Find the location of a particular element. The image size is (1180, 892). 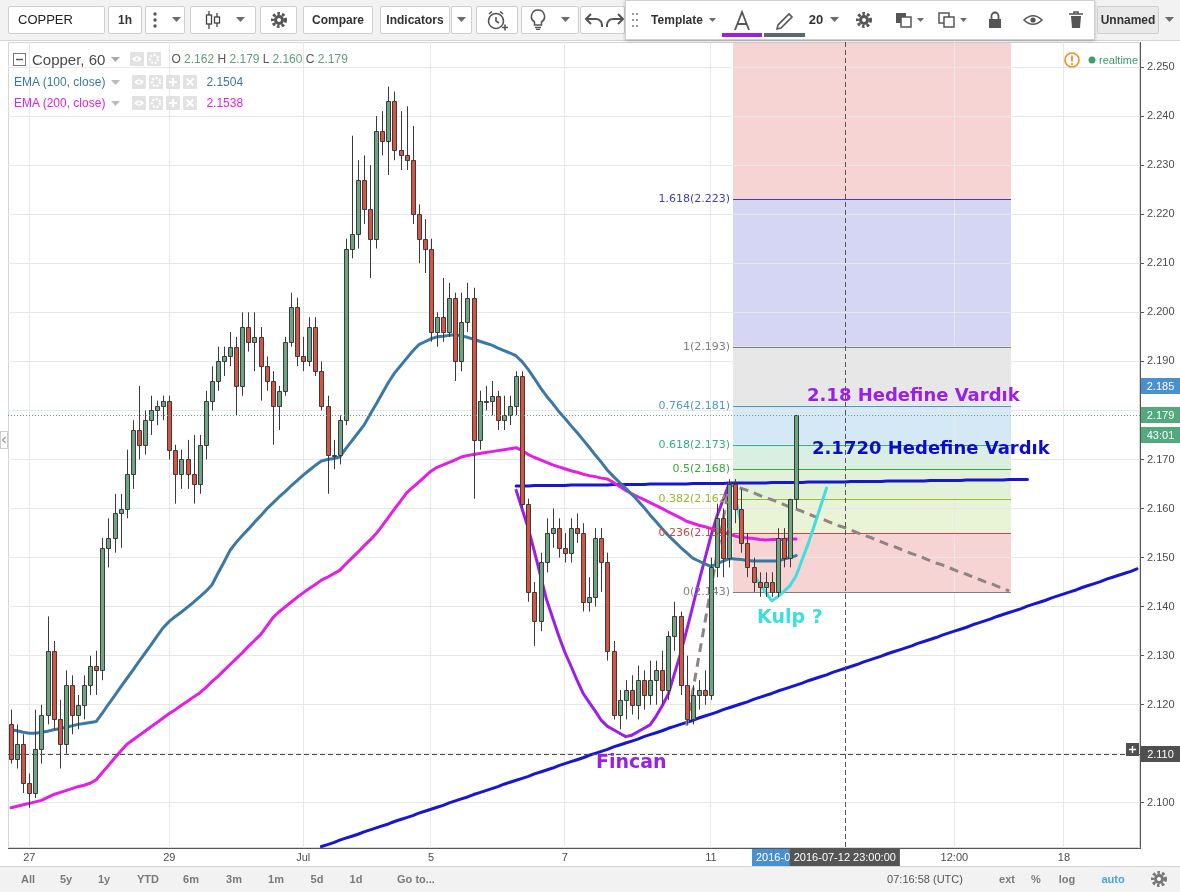

ref-line-label: 1(2.193) is located at coordinates (706, 347).